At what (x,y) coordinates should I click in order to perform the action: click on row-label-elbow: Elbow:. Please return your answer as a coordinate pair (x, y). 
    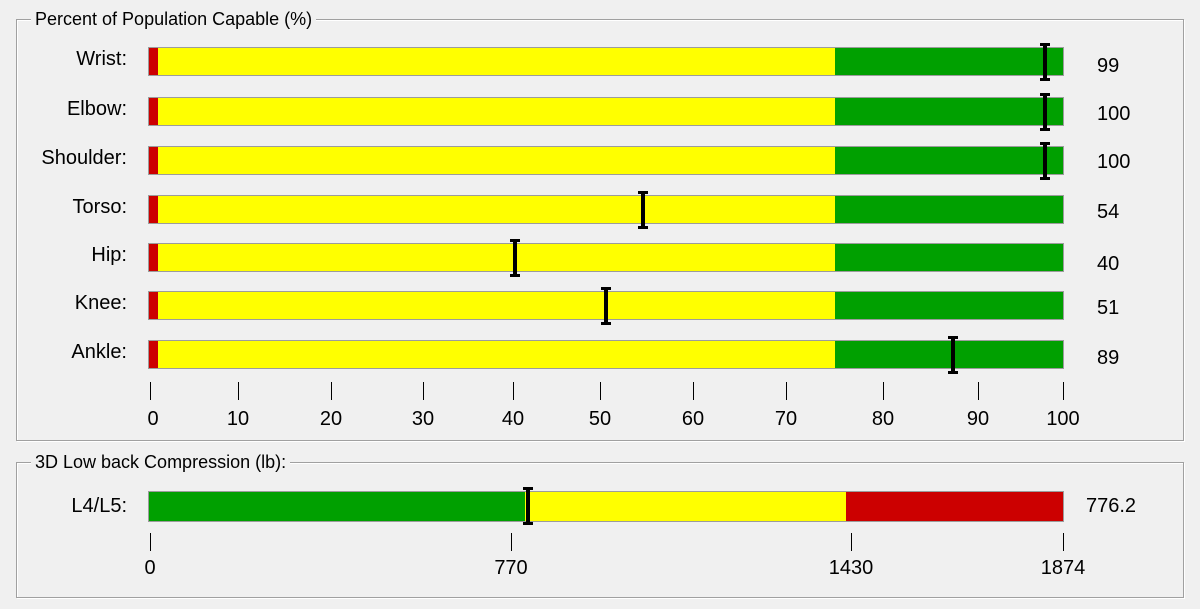
    Looking at the image, I should click on (96, 109).